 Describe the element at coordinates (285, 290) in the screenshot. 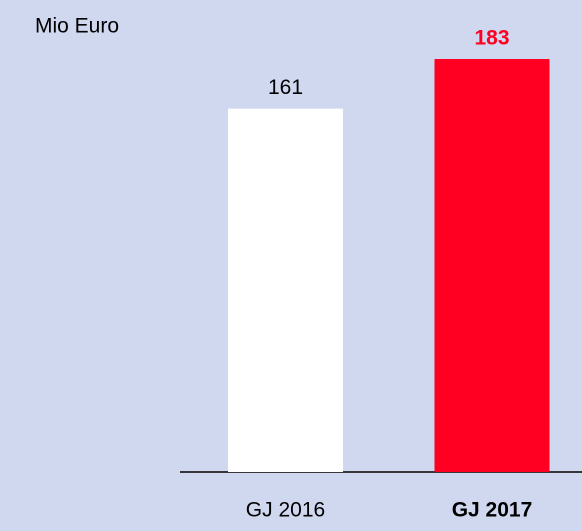

I see `bar` at that location.